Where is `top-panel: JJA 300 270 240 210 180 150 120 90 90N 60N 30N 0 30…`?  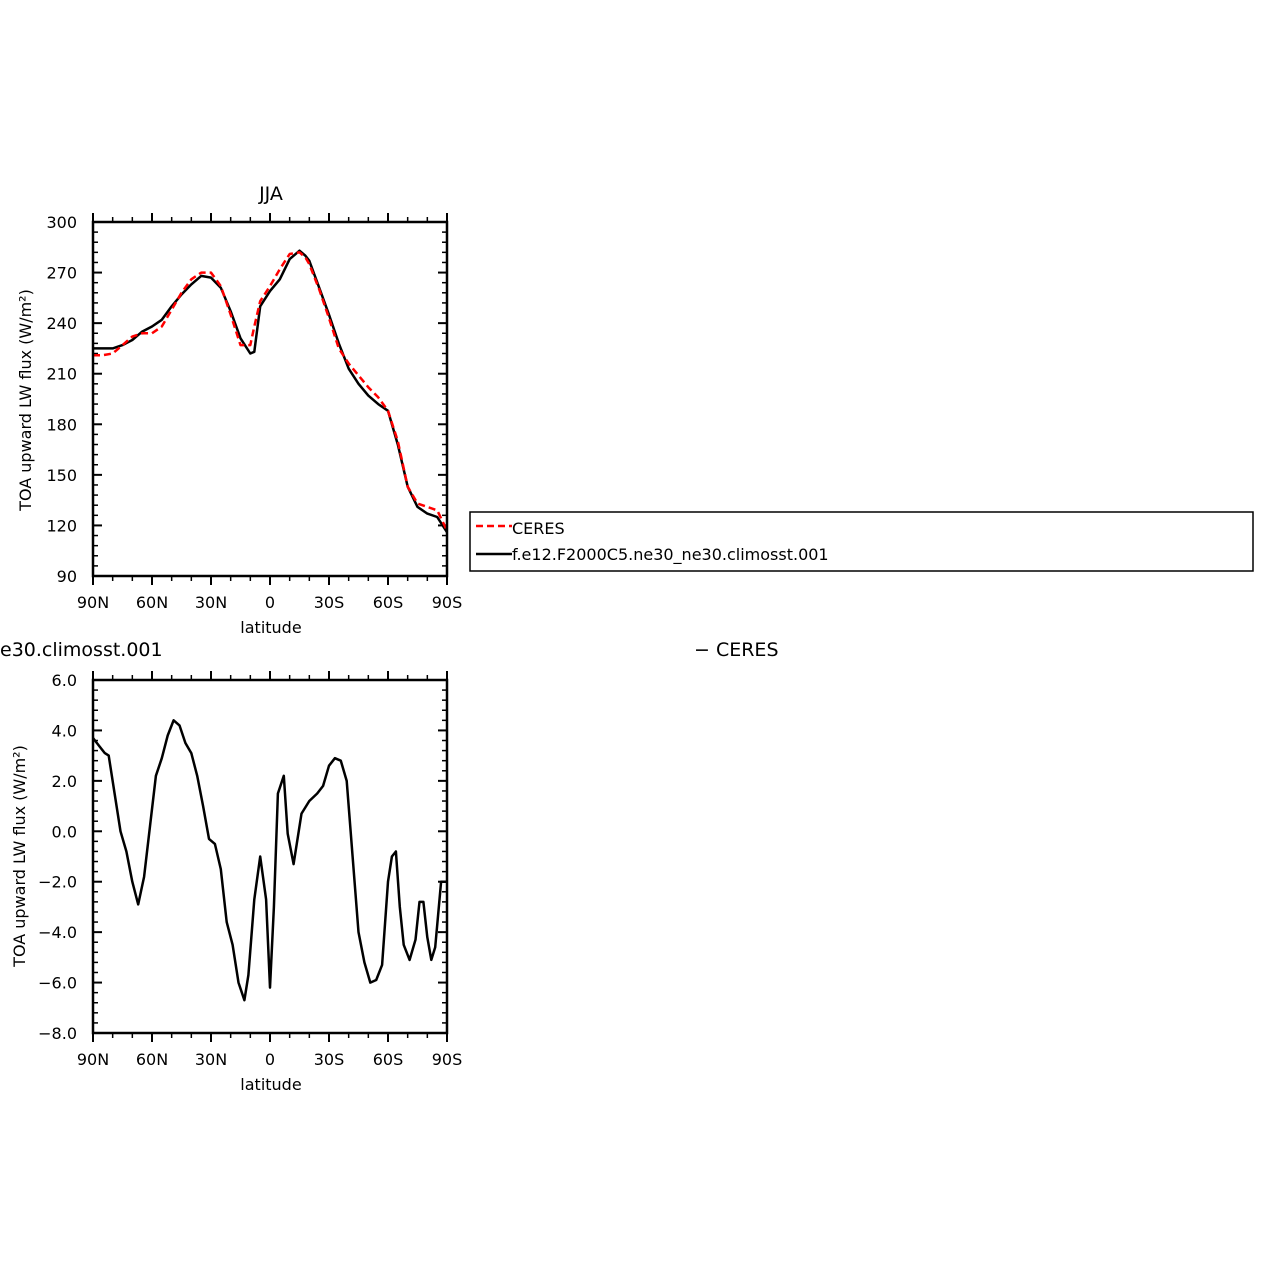 top-panel: JJA 300 270 240 210 180 150 120 90 90N 60N 30N 0 30… is located at coordinates (239, 410).